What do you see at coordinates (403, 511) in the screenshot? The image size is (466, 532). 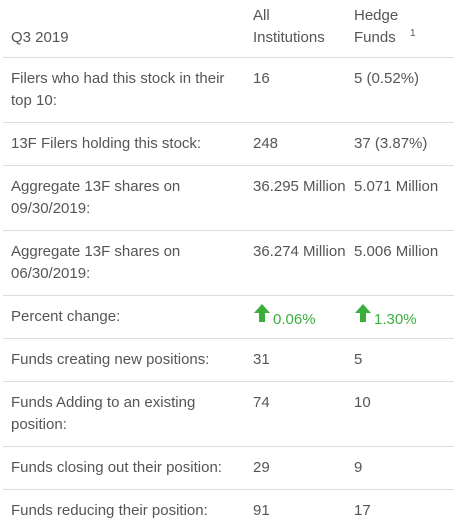 I see `hedge-funds-value: 17` at bounding box center [403, 511].